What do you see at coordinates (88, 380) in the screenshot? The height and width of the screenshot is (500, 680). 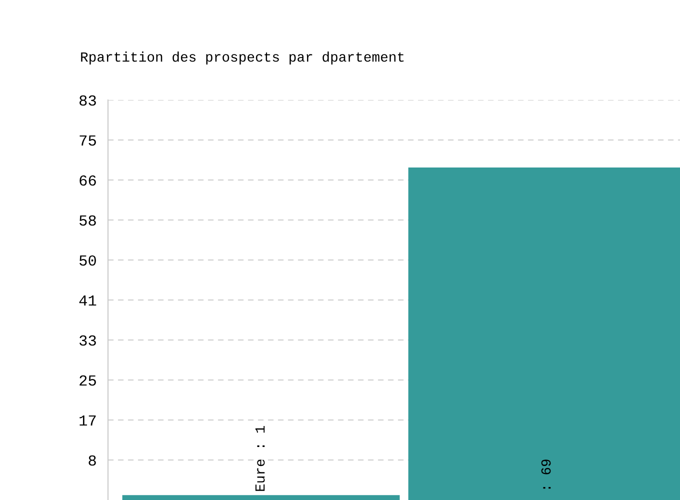 I see `y-tick-label: 25` at bounding box center [88, 380].